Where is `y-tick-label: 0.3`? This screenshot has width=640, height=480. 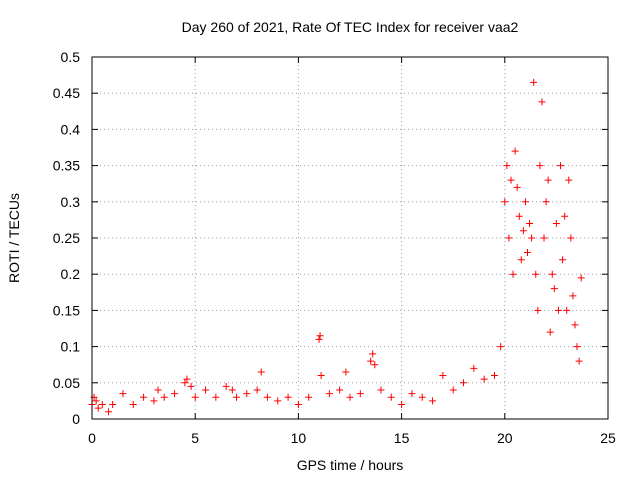
y-tick-label: 0.3 is located at coordinates (71, 202).